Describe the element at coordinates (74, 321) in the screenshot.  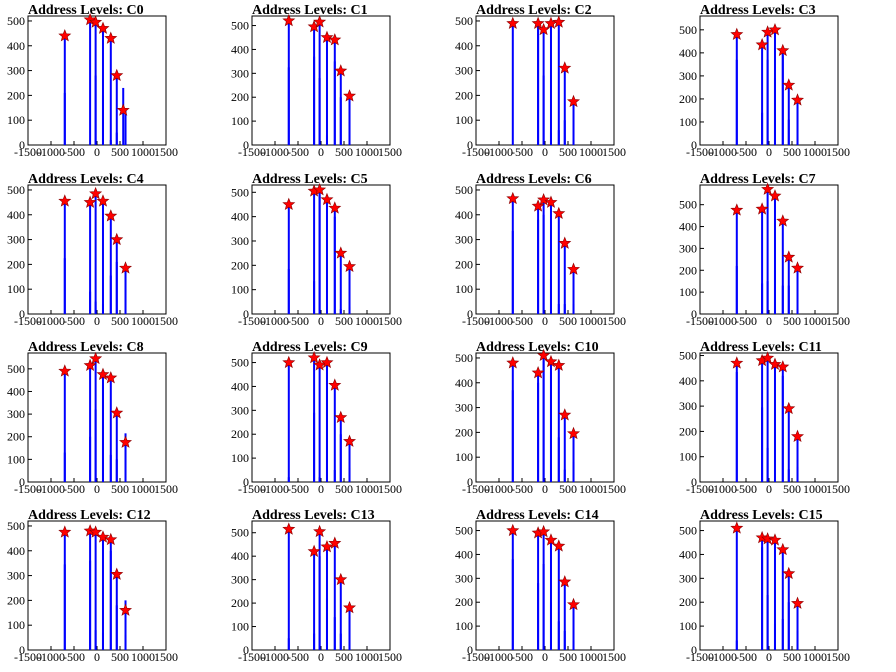
I see `x-tick-label: -500` at that location.